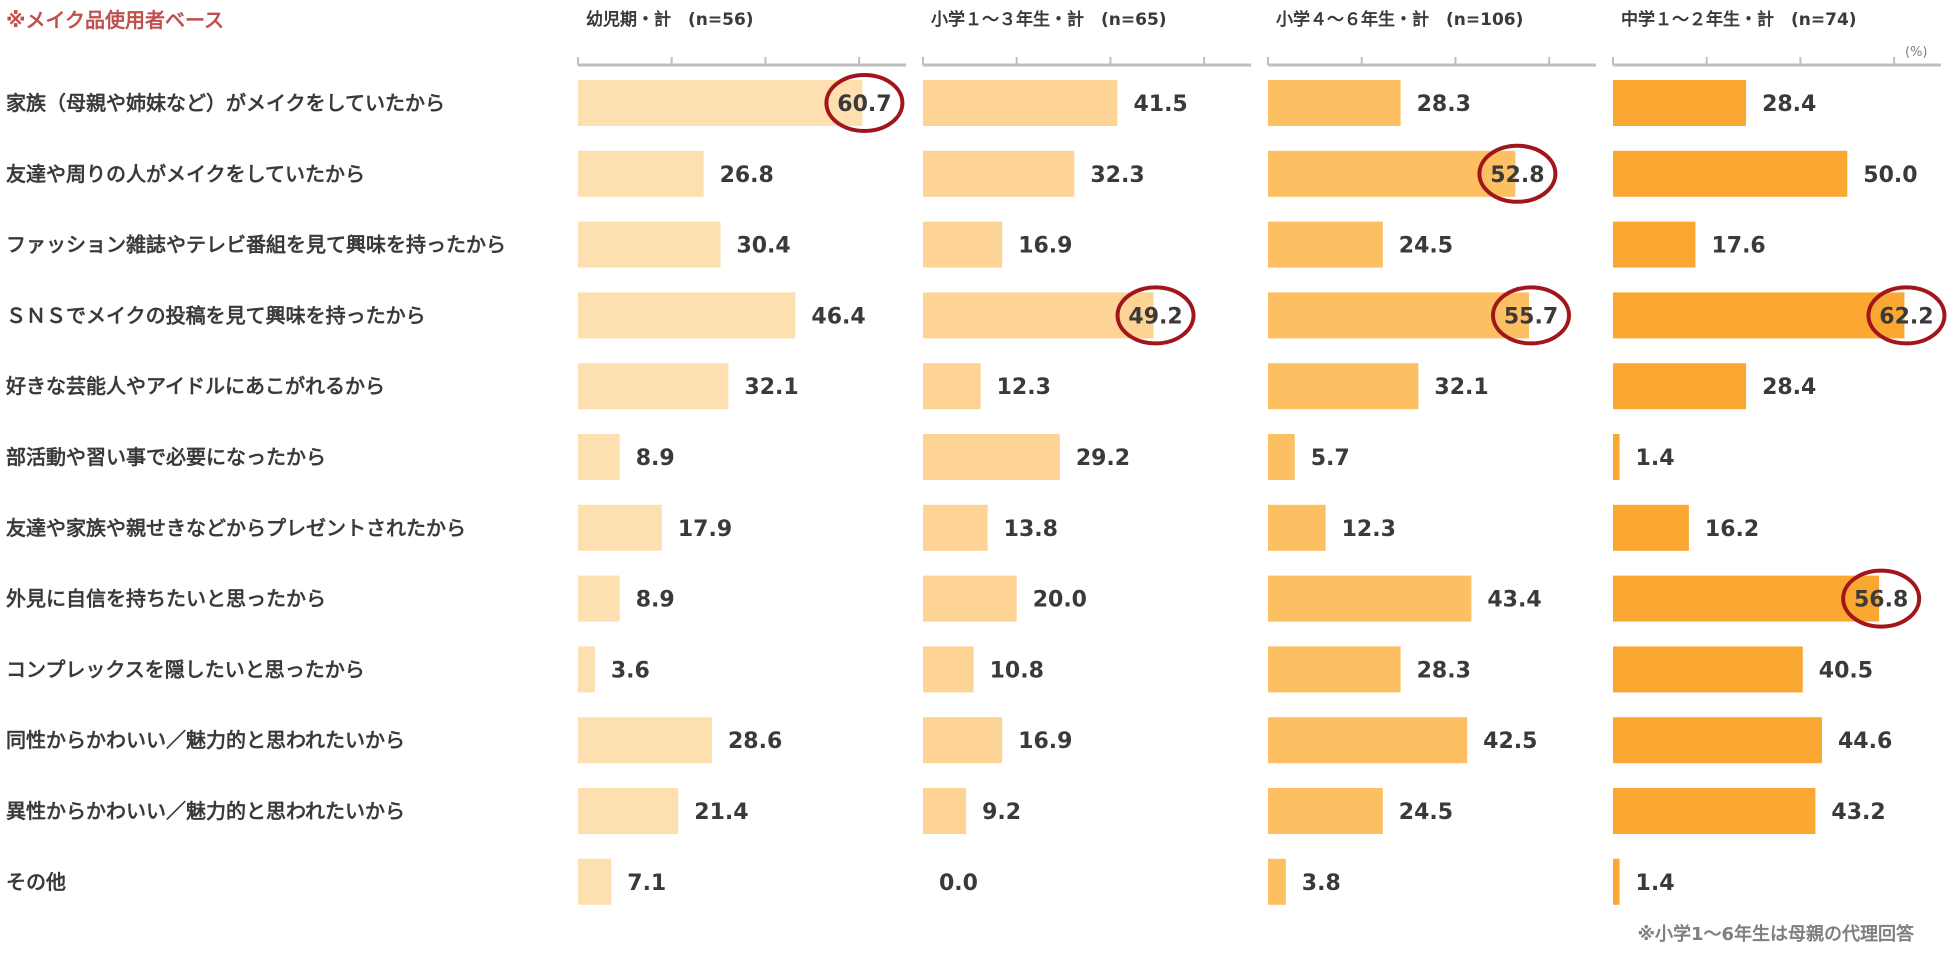 This screenshot has width=1950, height=962. Describe the element at coordinates (646, 883) in the screenshot. I see `value-label: 7.1` at that location.